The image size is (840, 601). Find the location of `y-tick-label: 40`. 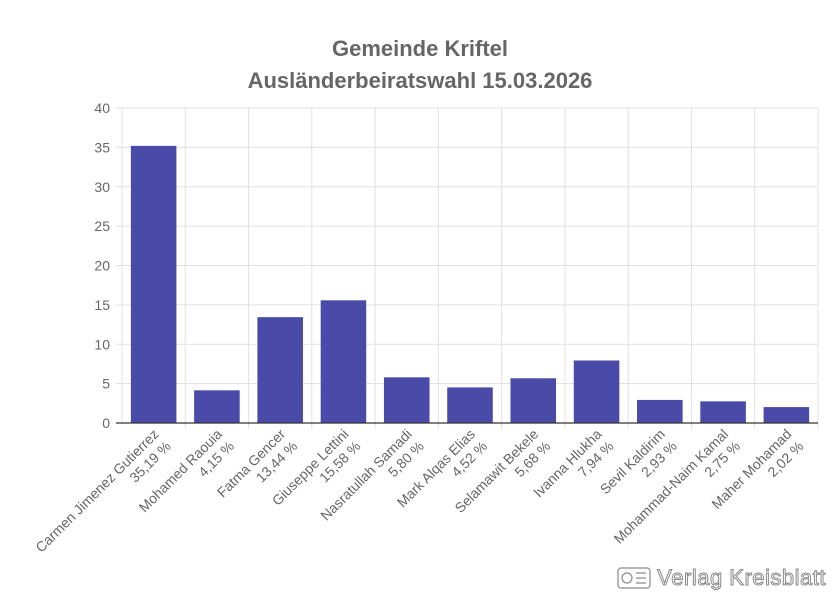

y-tick-label: 40 is located at coordinates (102, 108).